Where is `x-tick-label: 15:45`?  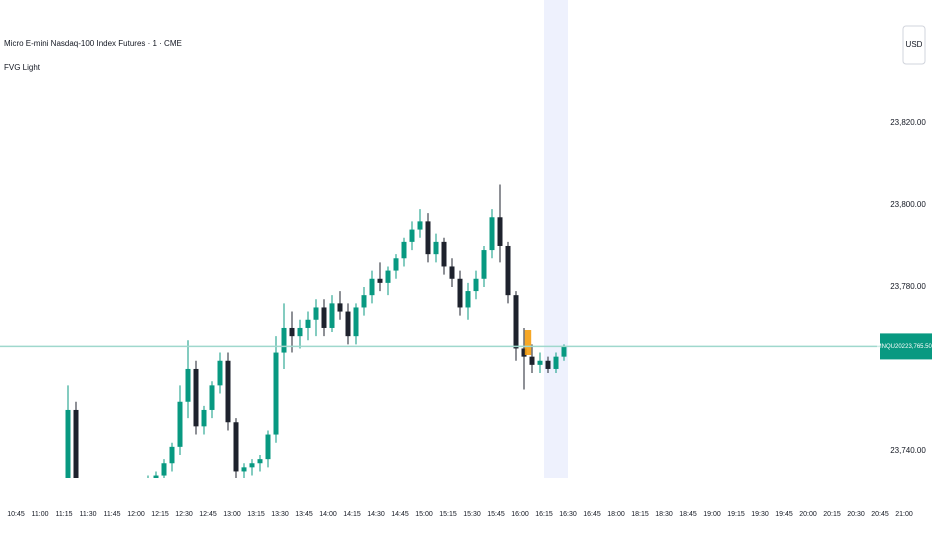
x-tick-label: 15:45 is located at coordinates (496, 514).